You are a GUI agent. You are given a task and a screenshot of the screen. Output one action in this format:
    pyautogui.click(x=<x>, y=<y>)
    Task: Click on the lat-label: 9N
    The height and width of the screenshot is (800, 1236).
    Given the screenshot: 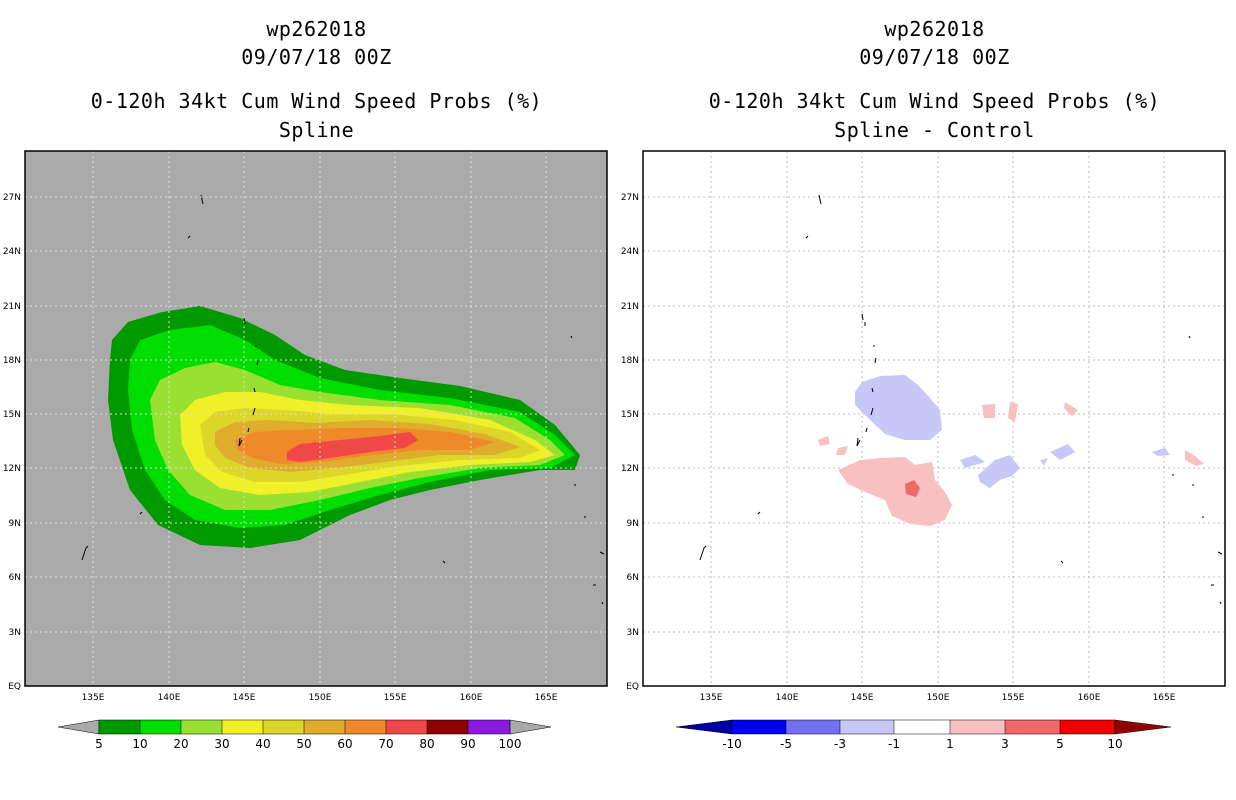 What is the action you would take?
    pyautogui.click(x=633, y=524)
    